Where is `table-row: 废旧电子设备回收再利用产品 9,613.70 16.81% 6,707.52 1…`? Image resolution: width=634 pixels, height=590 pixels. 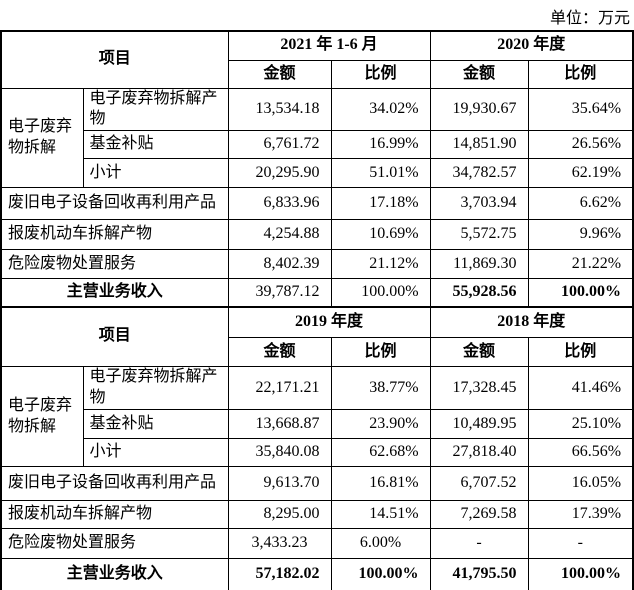 table-row: 废旧电子设备回收再利用产品 9,613.70 16.81% 6,707.52 1… is located at coordinates (317, 484).